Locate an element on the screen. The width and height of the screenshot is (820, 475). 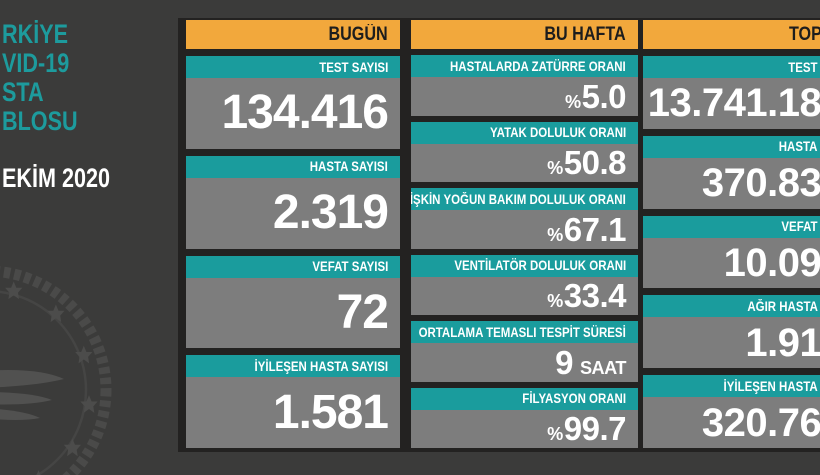
stat-card-agir-hasta-sayisi: AĞIR HASTA SAYISI 1.912 is located at coordinates (731, 332).